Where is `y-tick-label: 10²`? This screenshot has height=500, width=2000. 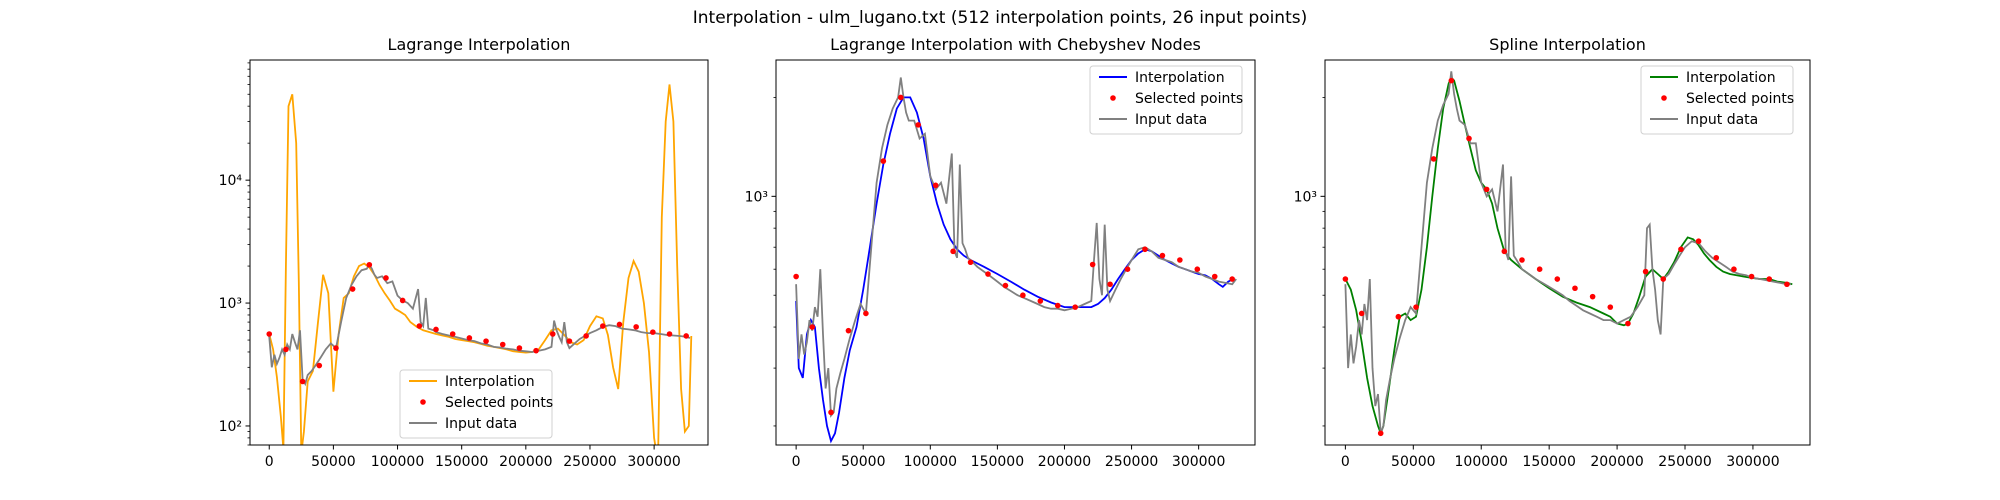
y-tick-label: 10² is located at coordinates (230, 427).